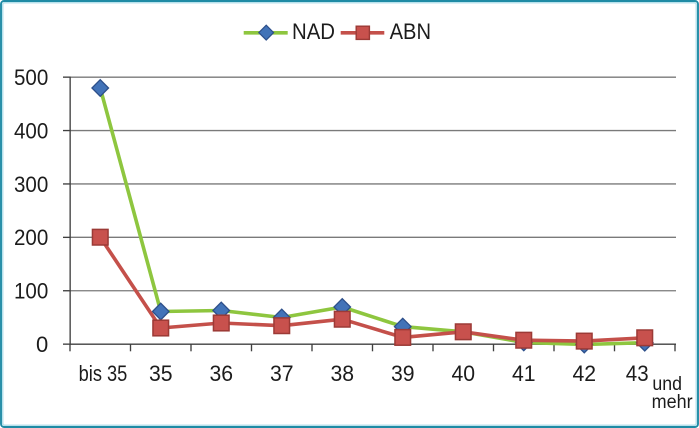 This screenshot has width=699, height=428. Describe the element at coordinates (463, 373) in the screenshot. I see `svg-text: 40` at that location.